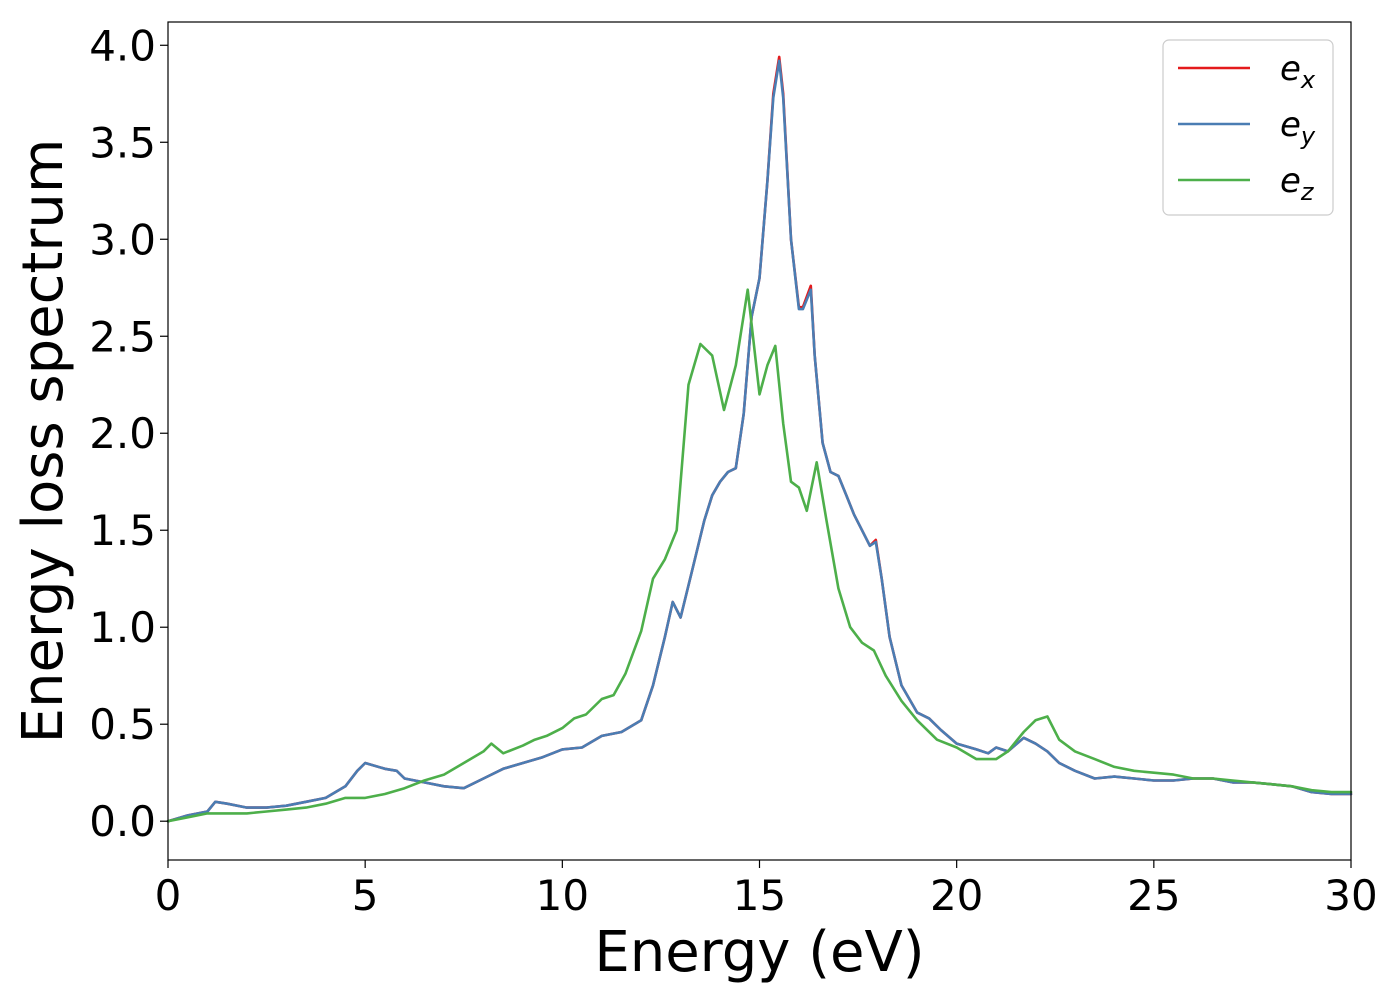 The height and width of the screenshot is (1000, 1400). I want to click on y-tick-label: 3.0, so click(122, 239).